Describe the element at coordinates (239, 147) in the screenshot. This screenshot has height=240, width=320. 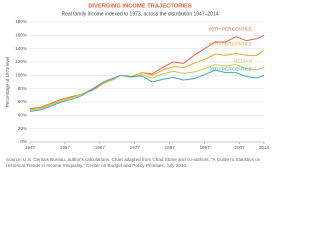
I see `x-tick-label: 2007` at that location.